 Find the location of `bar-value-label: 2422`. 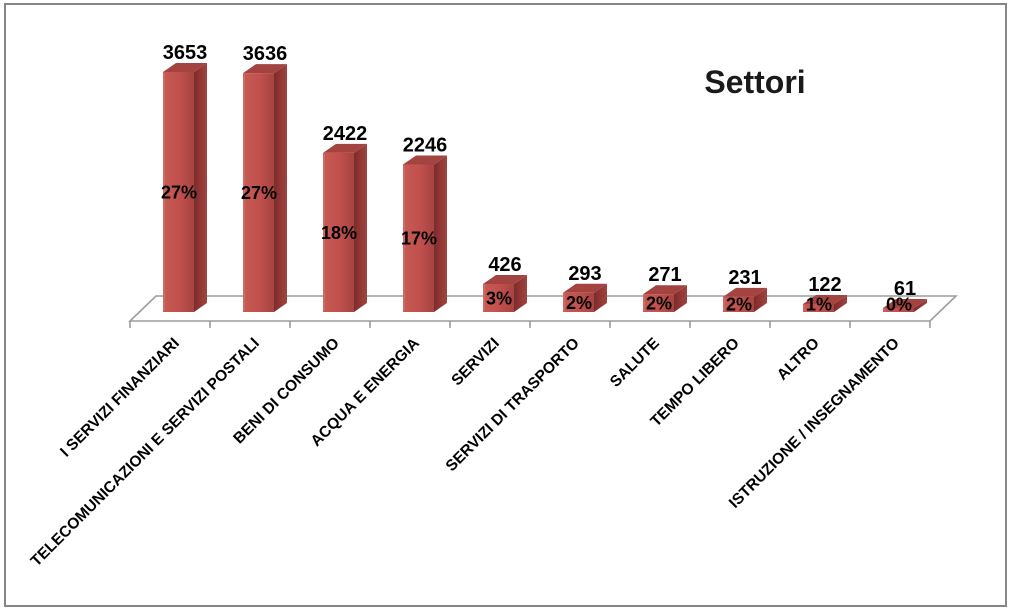

bar-value-label: 2422 is located at coordinates (345, 134).